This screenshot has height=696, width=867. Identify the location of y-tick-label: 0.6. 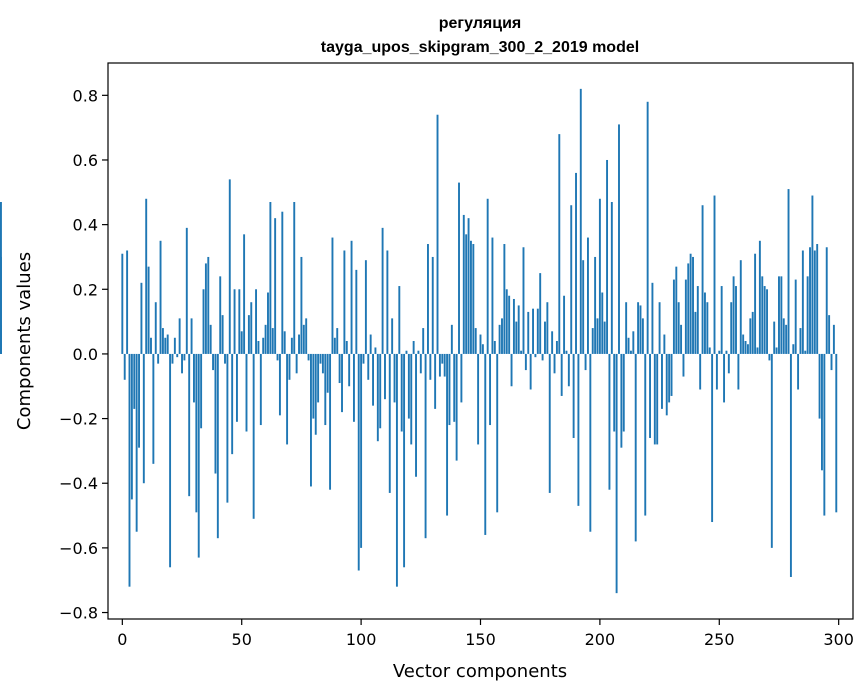
(85, 160).